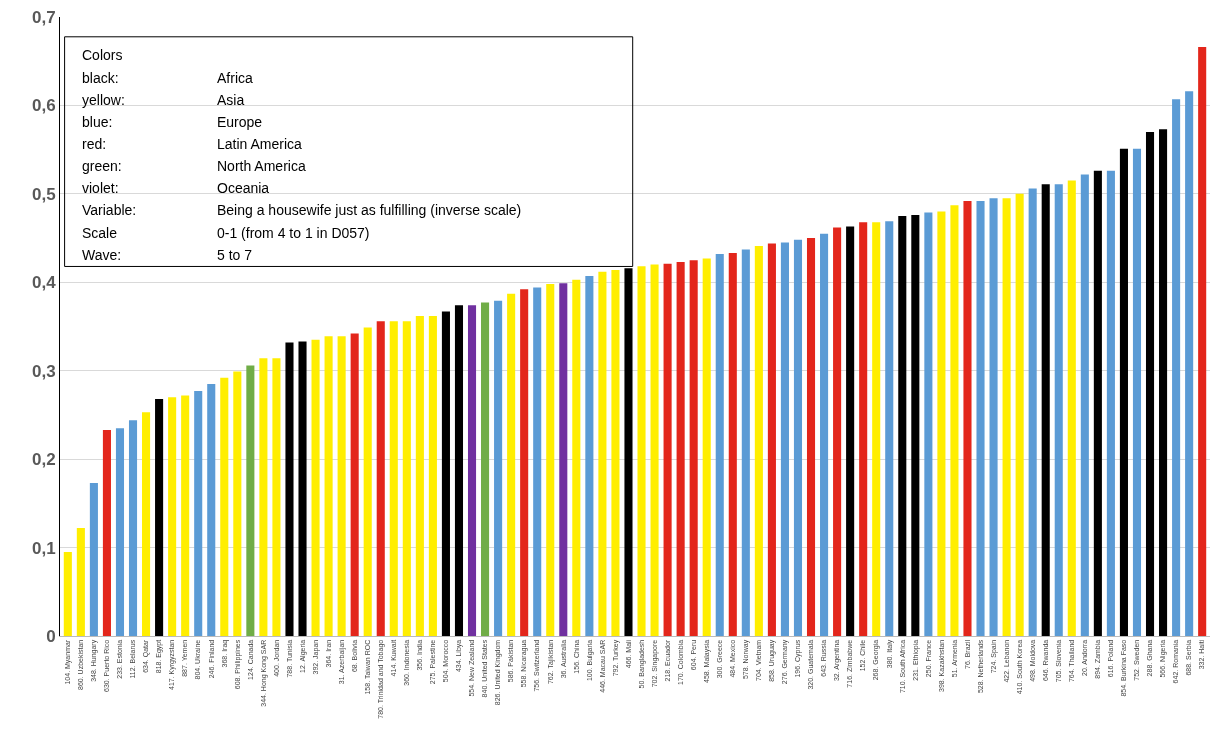  Describe the element at coordinates (240, 122) in the screenshot. I see `annotation: Europe` at that location.